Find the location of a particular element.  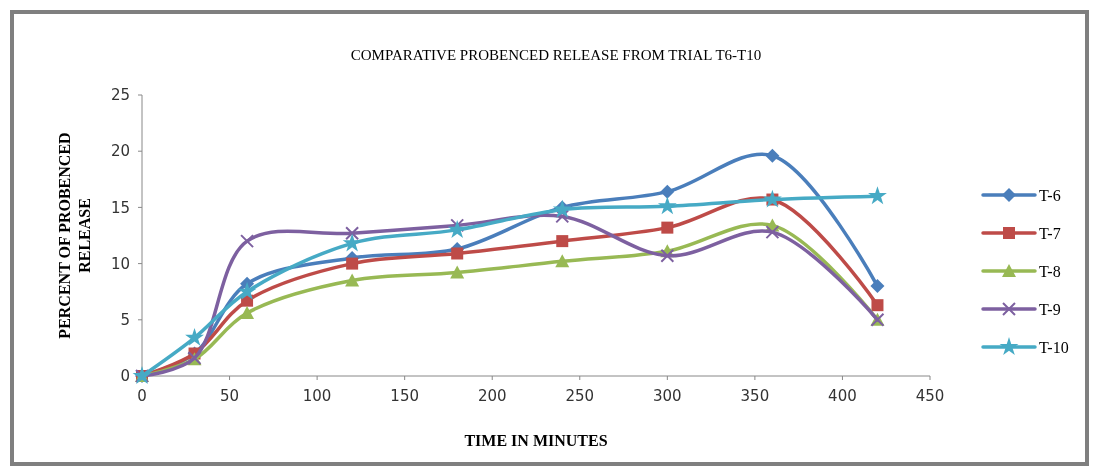

x-tick-label: 0 is located at coordinates (142, 396).